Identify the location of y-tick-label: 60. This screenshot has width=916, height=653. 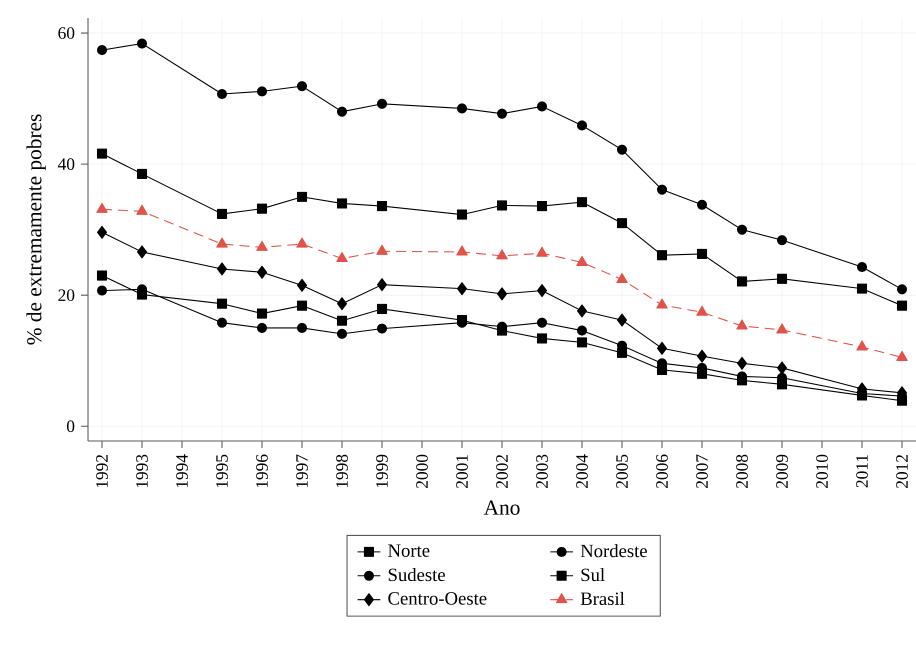
(66, 33).